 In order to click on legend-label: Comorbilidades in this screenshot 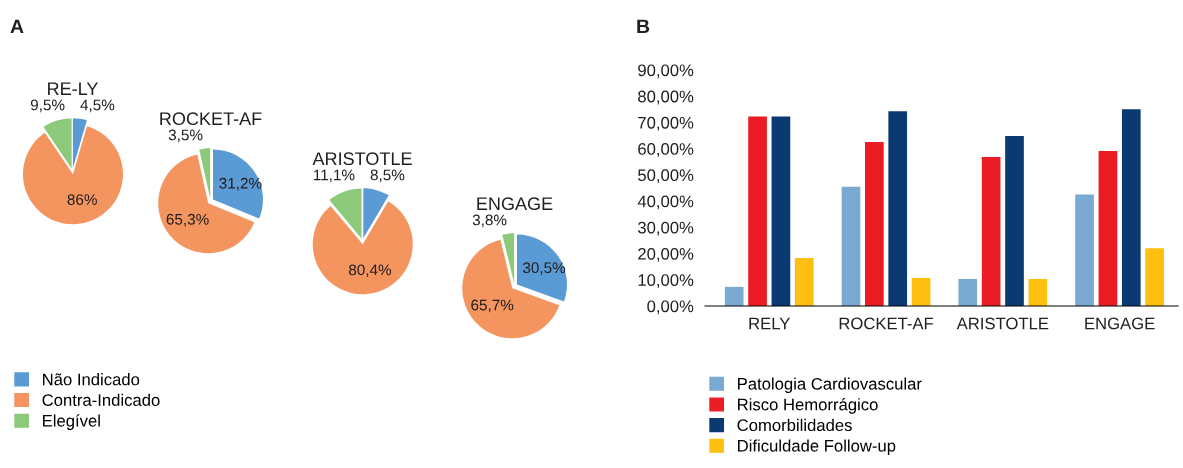, I will do `click(794, 425)`.